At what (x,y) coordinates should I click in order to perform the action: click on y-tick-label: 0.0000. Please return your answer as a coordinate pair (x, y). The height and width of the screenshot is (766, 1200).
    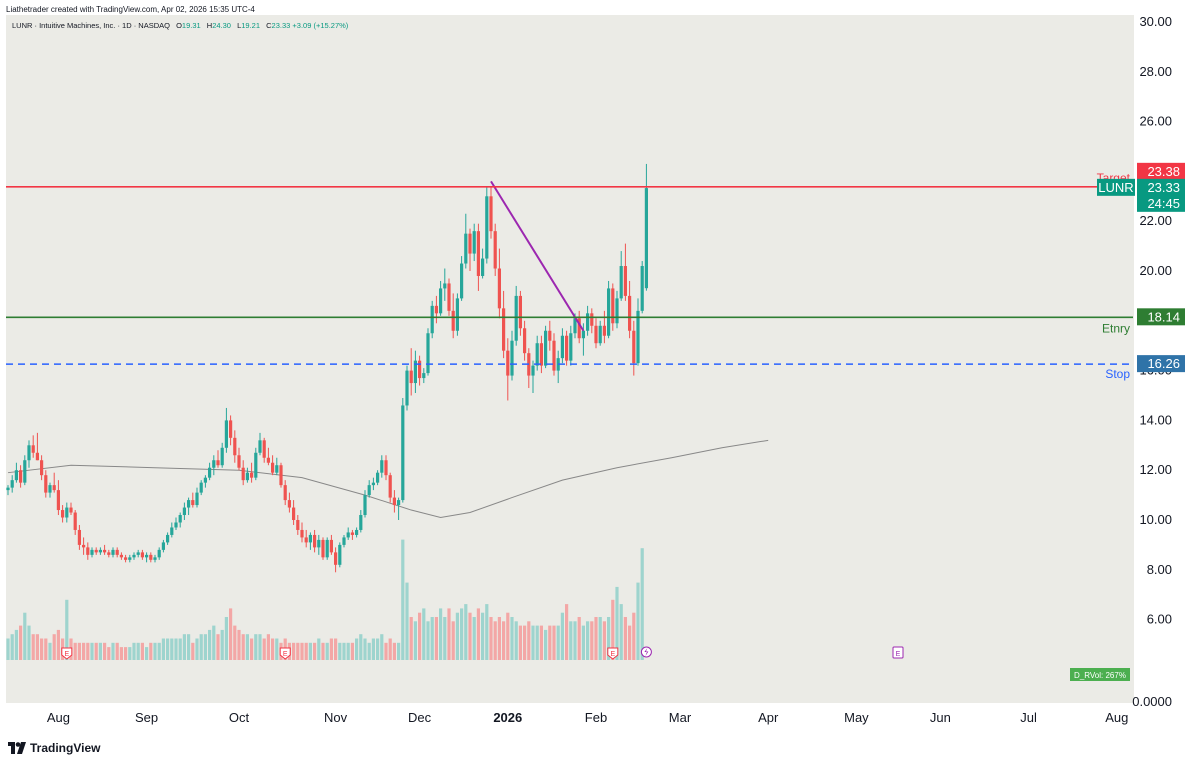
    Looking at the image, I should click on (1152, 701).